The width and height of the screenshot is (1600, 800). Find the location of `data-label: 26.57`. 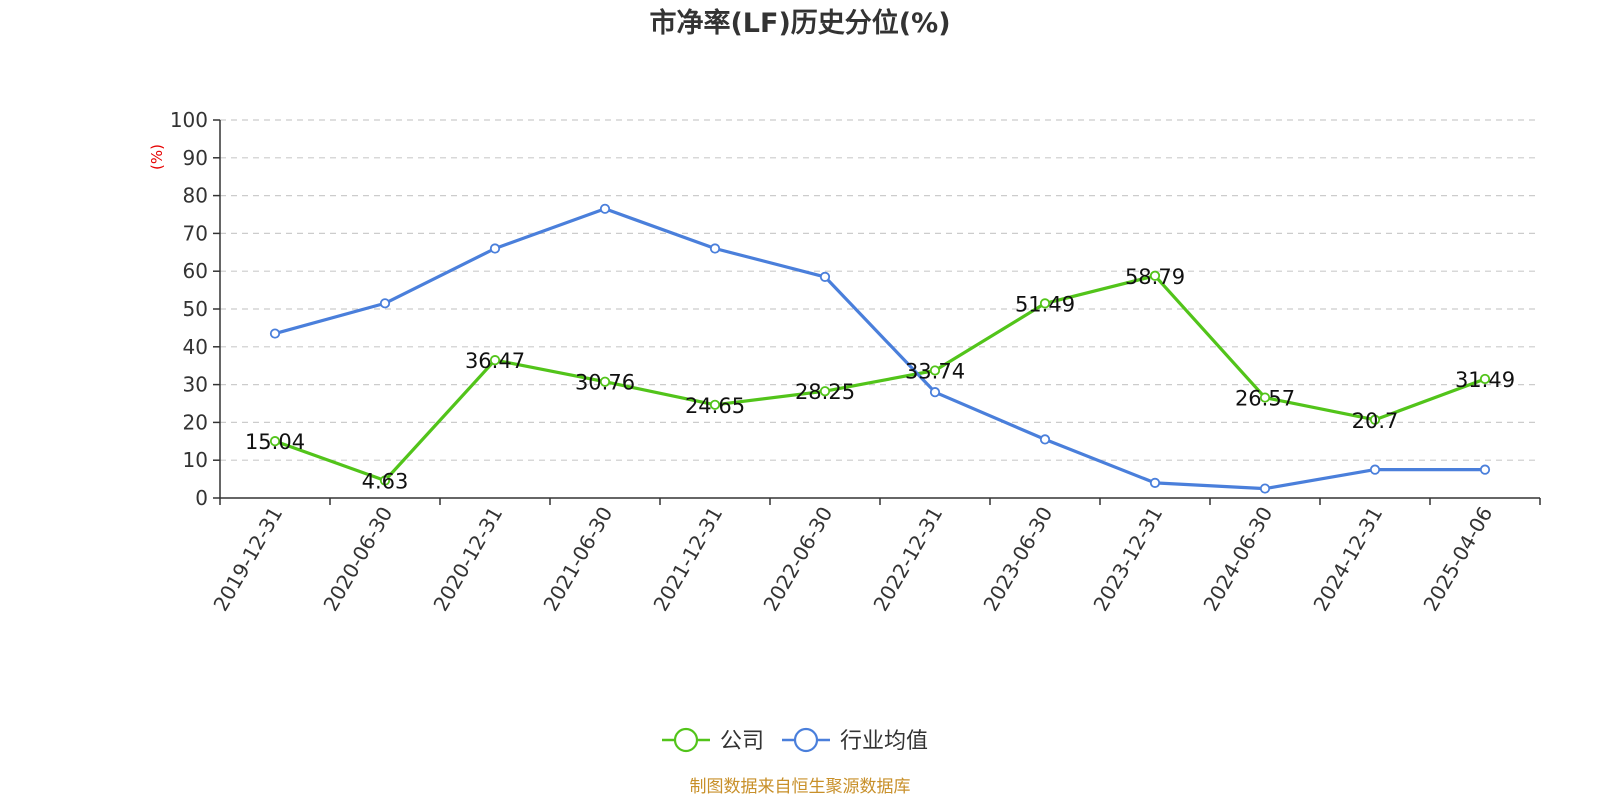

data-label: 26.57 is located at coordinates (1265, 399).